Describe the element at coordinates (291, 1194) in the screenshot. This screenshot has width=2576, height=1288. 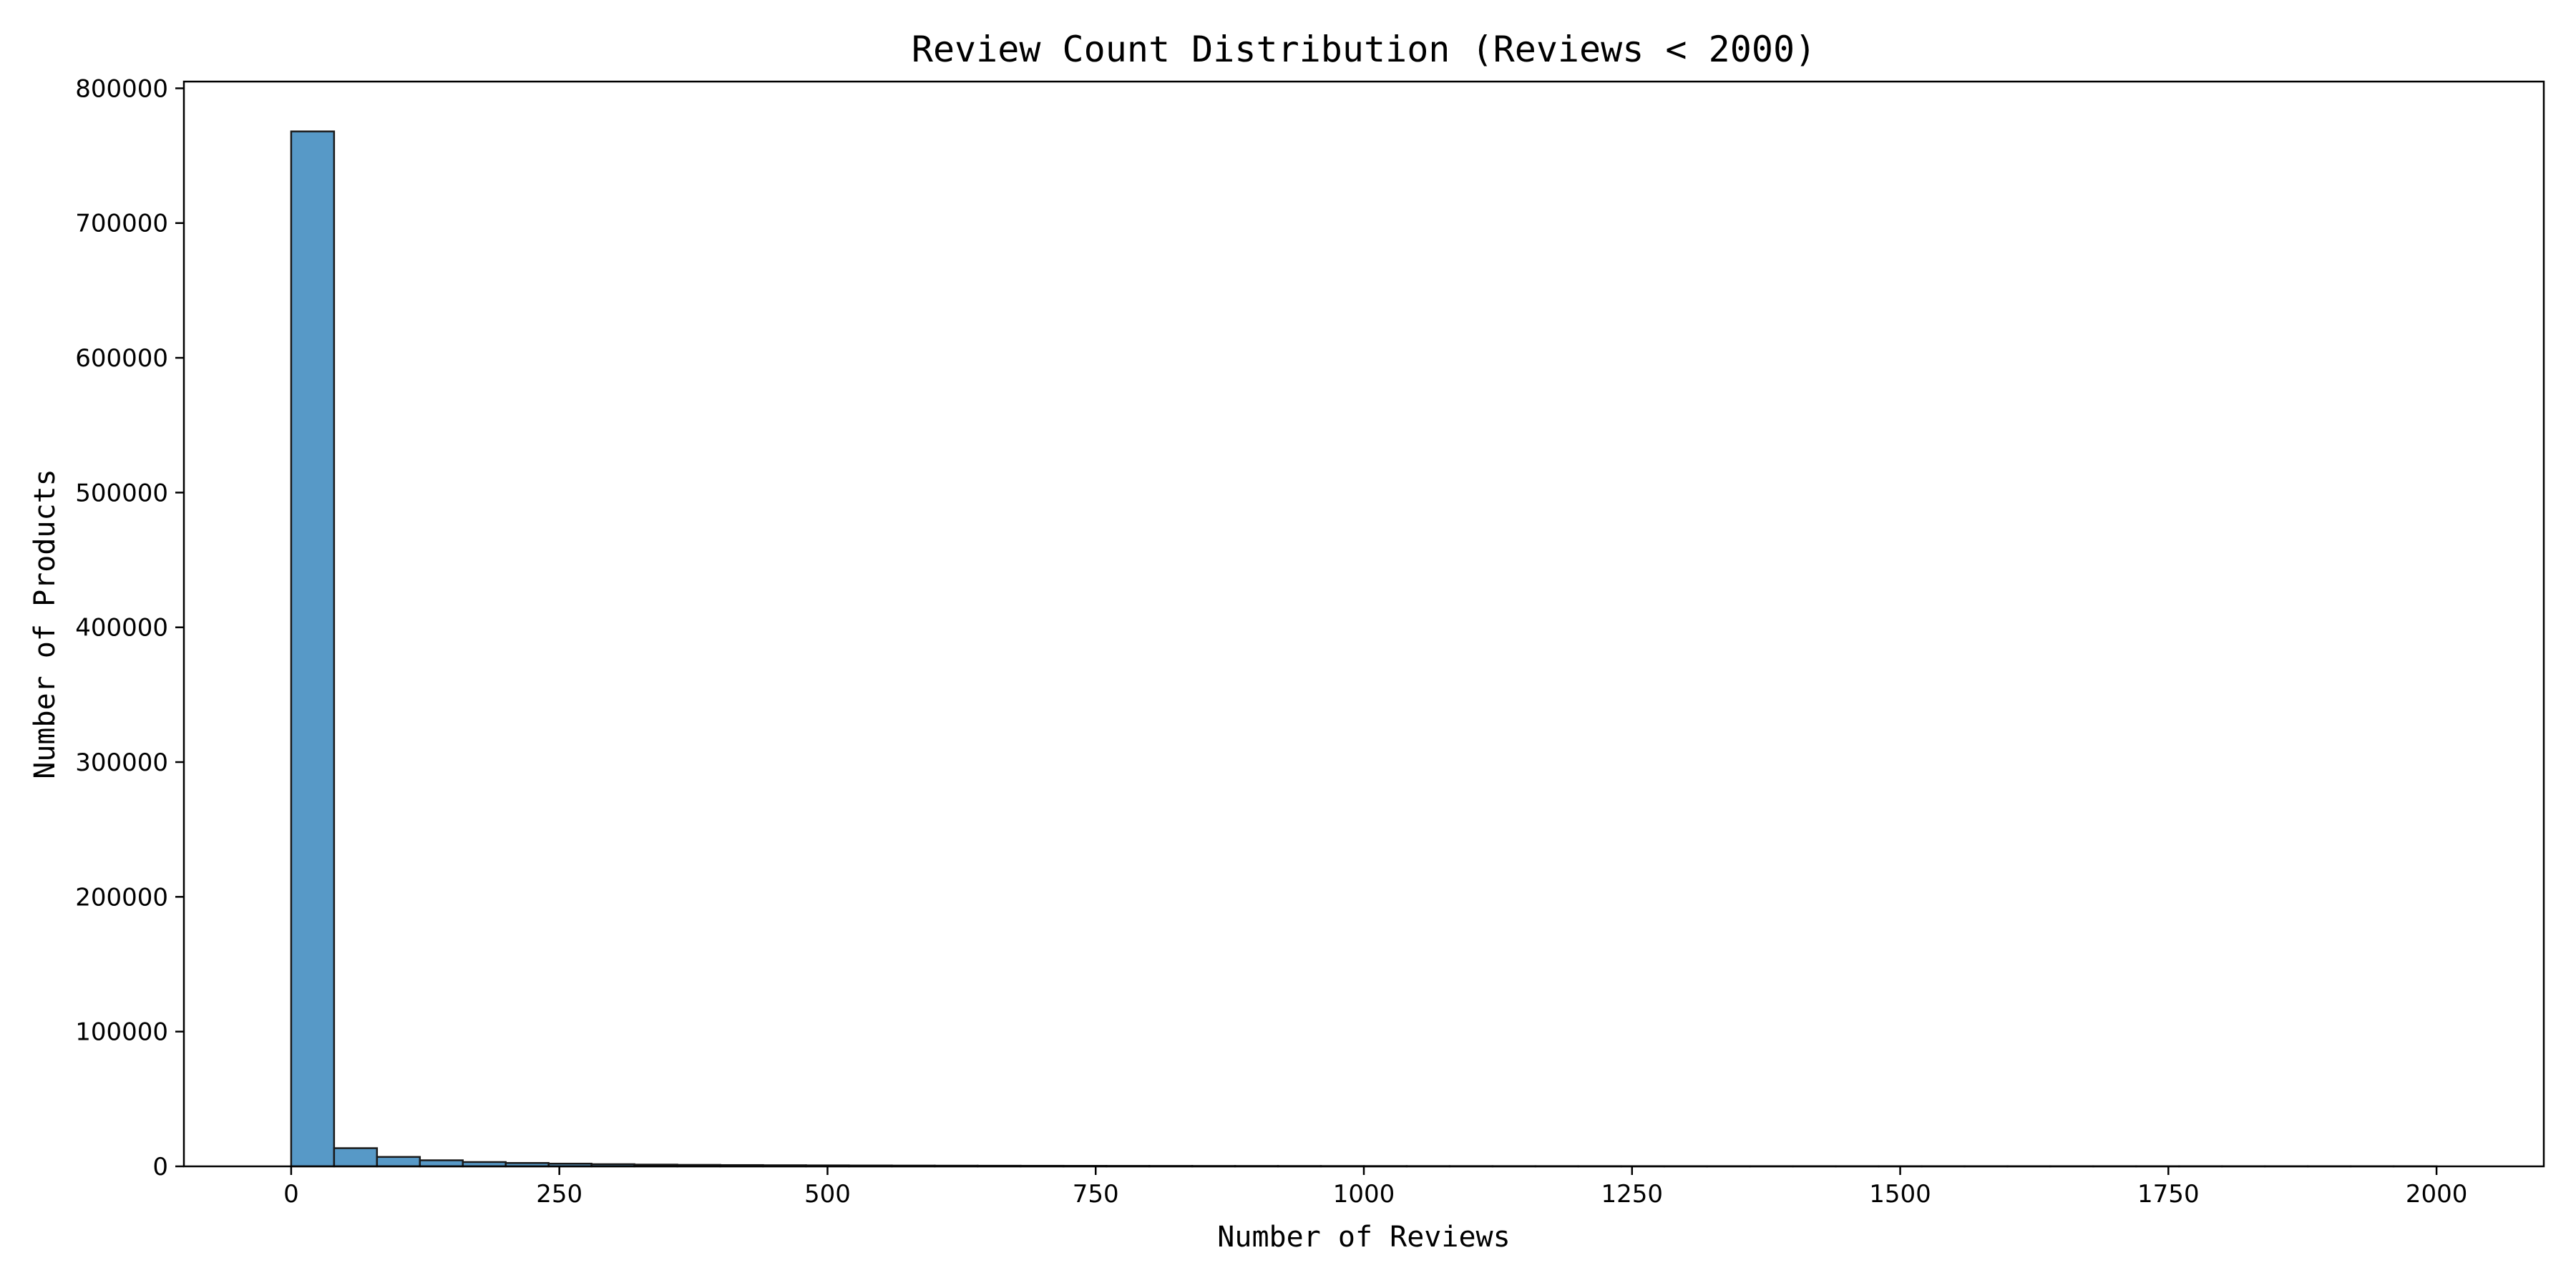
I see `x-tick-label: 0` at that location.